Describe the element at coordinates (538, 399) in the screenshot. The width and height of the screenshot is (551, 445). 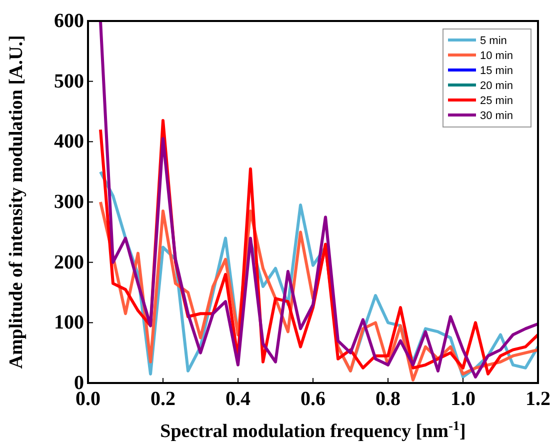
I see `x-tick-label: 1.2` at that location.